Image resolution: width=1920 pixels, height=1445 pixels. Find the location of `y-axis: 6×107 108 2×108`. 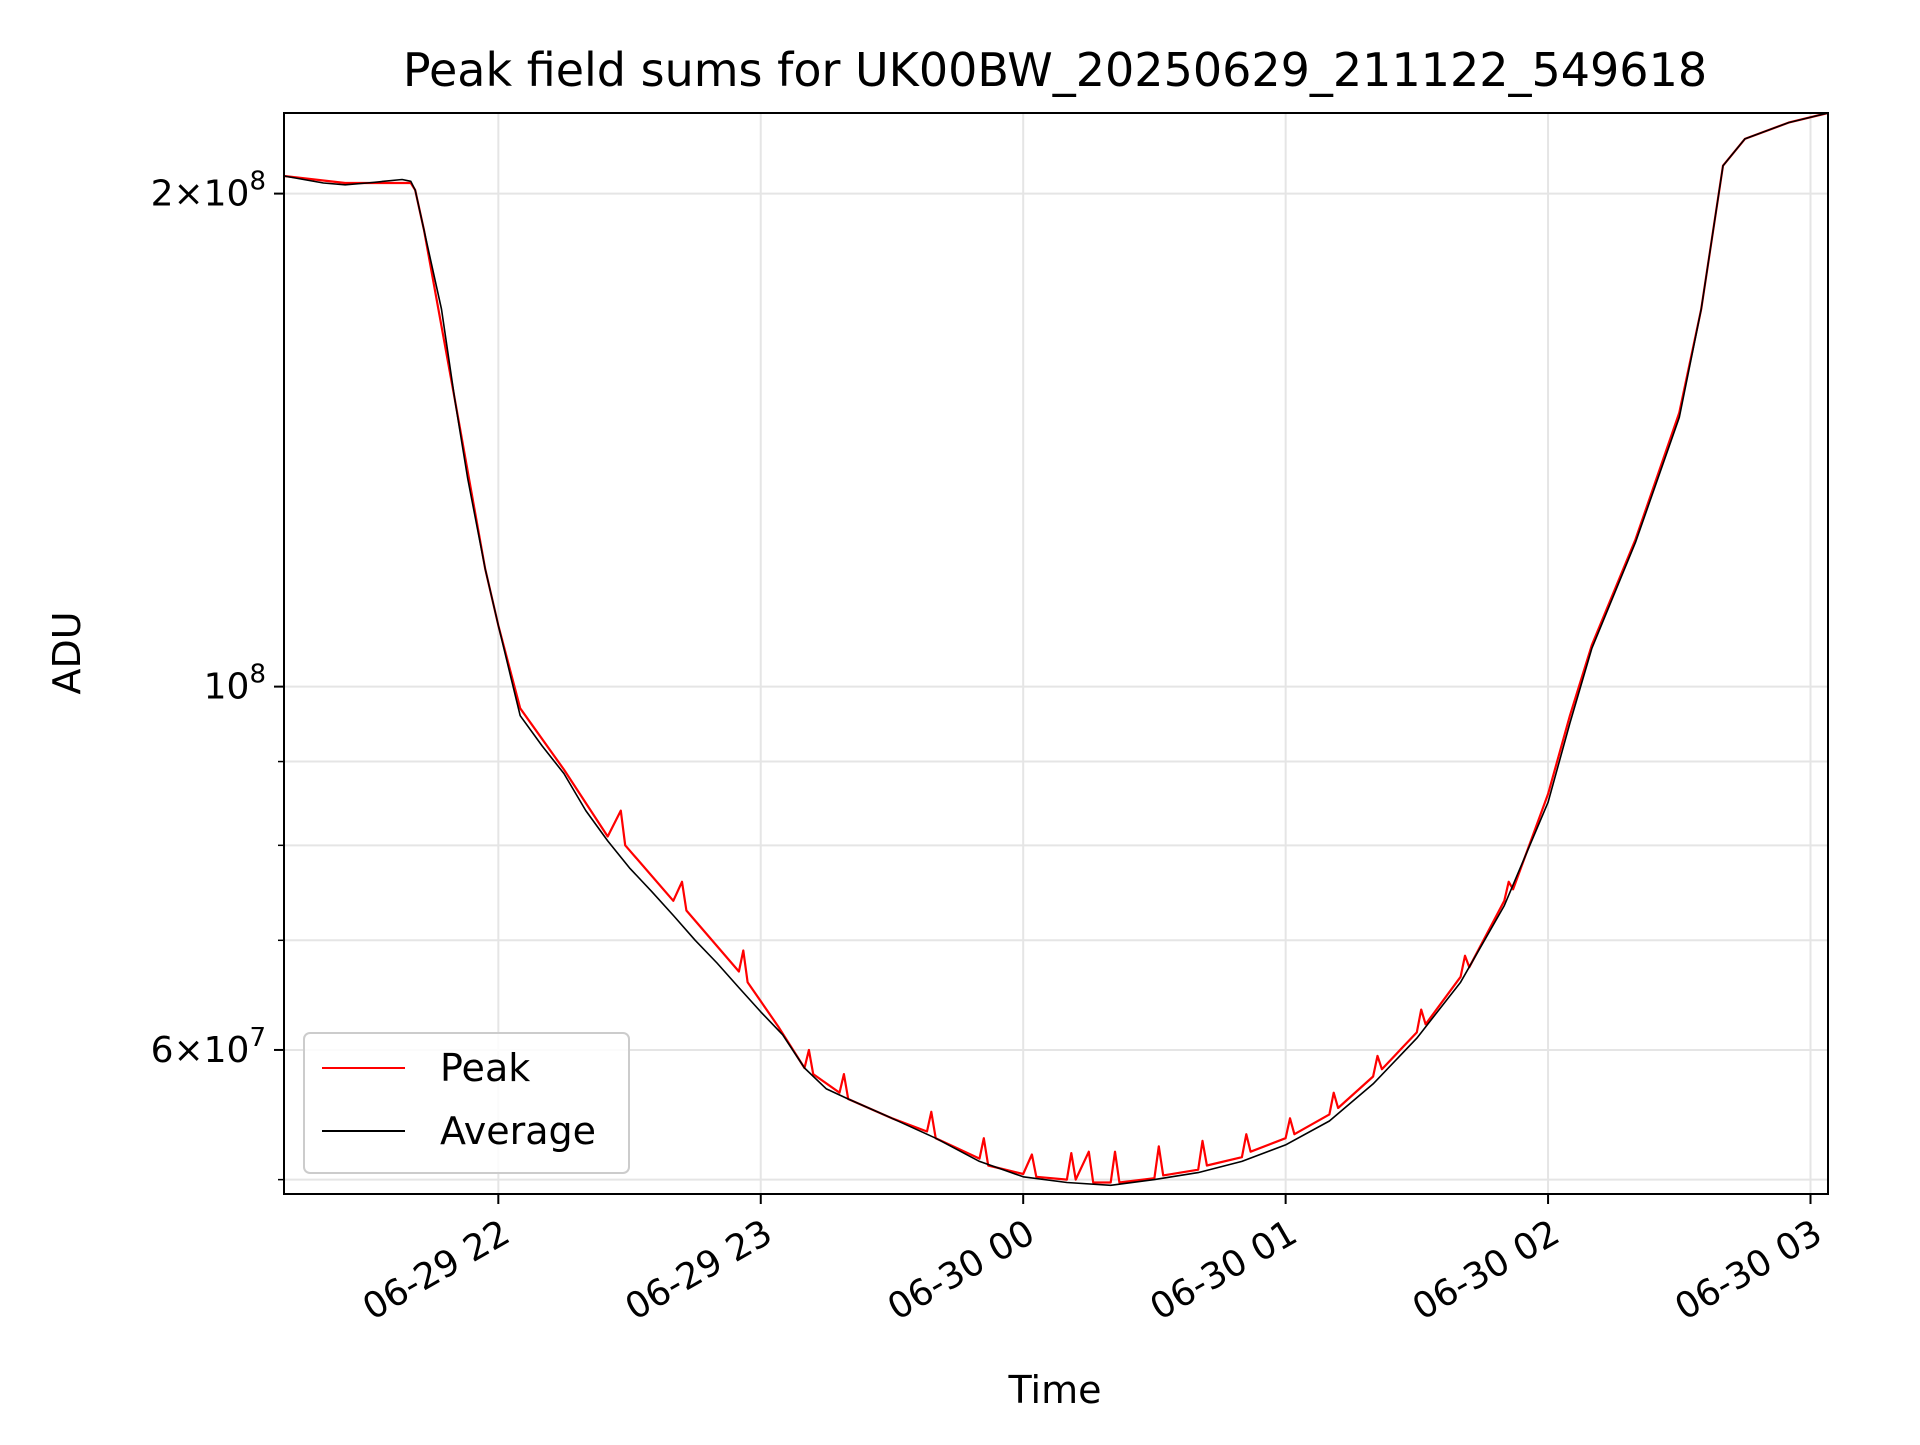

y-axis: 6×107 108 2×108 is located at coordinates (217, 674).